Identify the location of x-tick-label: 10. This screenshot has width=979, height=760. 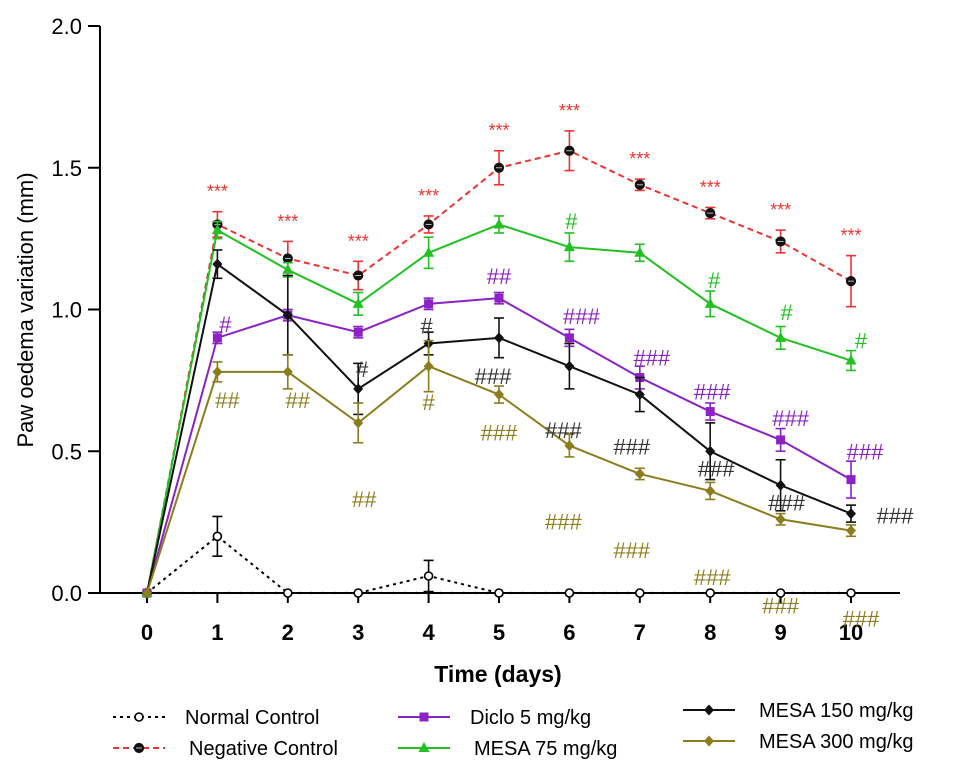
(851, 632).